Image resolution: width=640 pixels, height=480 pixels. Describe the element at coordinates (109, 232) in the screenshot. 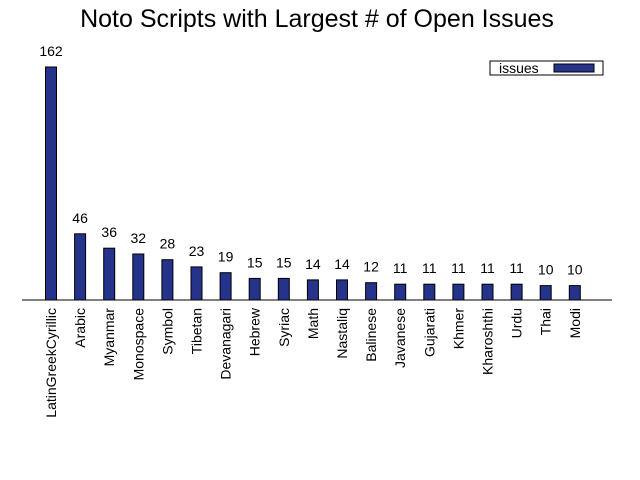

I see `value-label-myanmar: 36` at that location.